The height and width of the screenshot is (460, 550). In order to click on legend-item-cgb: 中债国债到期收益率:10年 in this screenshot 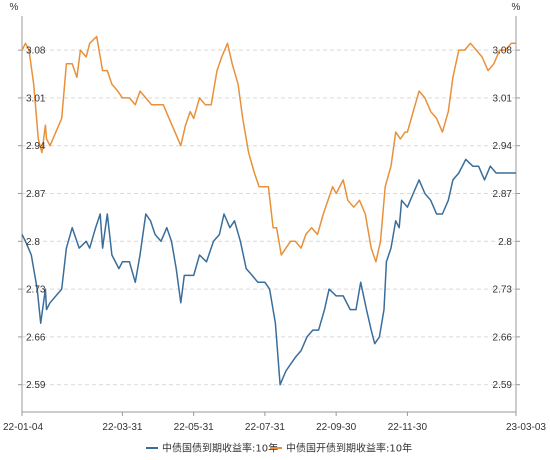, I will do `click(212, 448)`.